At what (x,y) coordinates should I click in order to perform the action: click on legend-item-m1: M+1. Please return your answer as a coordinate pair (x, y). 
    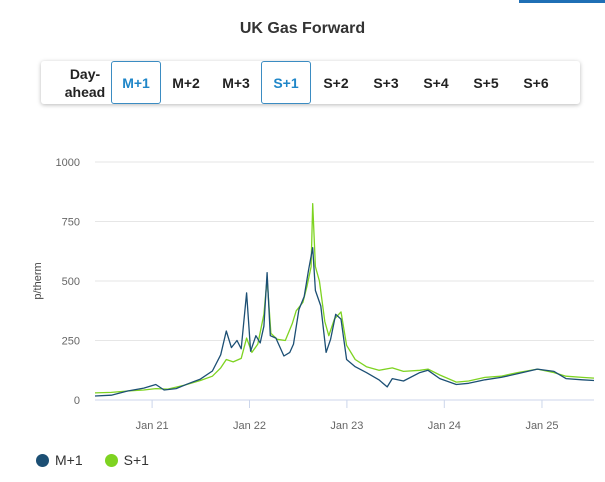
    Looking at the image, I should click on (59, 460).